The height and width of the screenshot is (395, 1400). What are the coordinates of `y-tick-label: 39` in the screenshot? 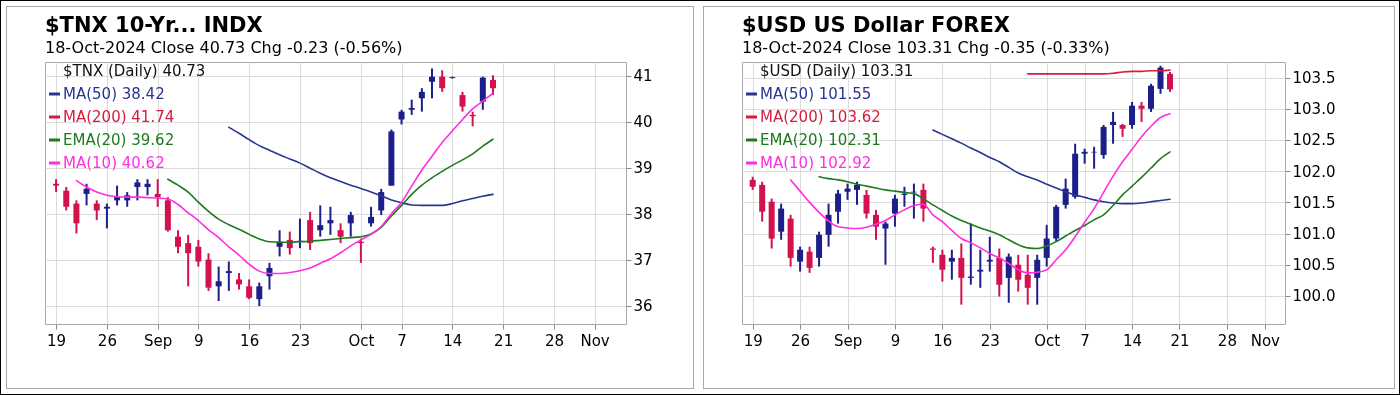 It's located at (643, 168).